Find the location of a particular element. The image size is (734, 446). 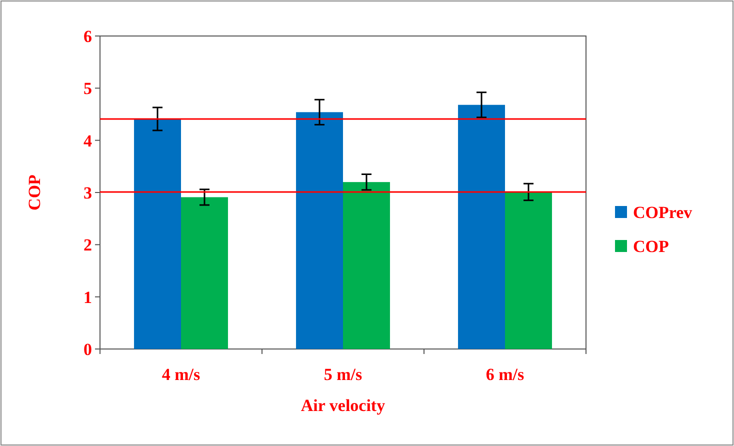

x-tick-label: 6 m/s is located at coordinates (505, 374).